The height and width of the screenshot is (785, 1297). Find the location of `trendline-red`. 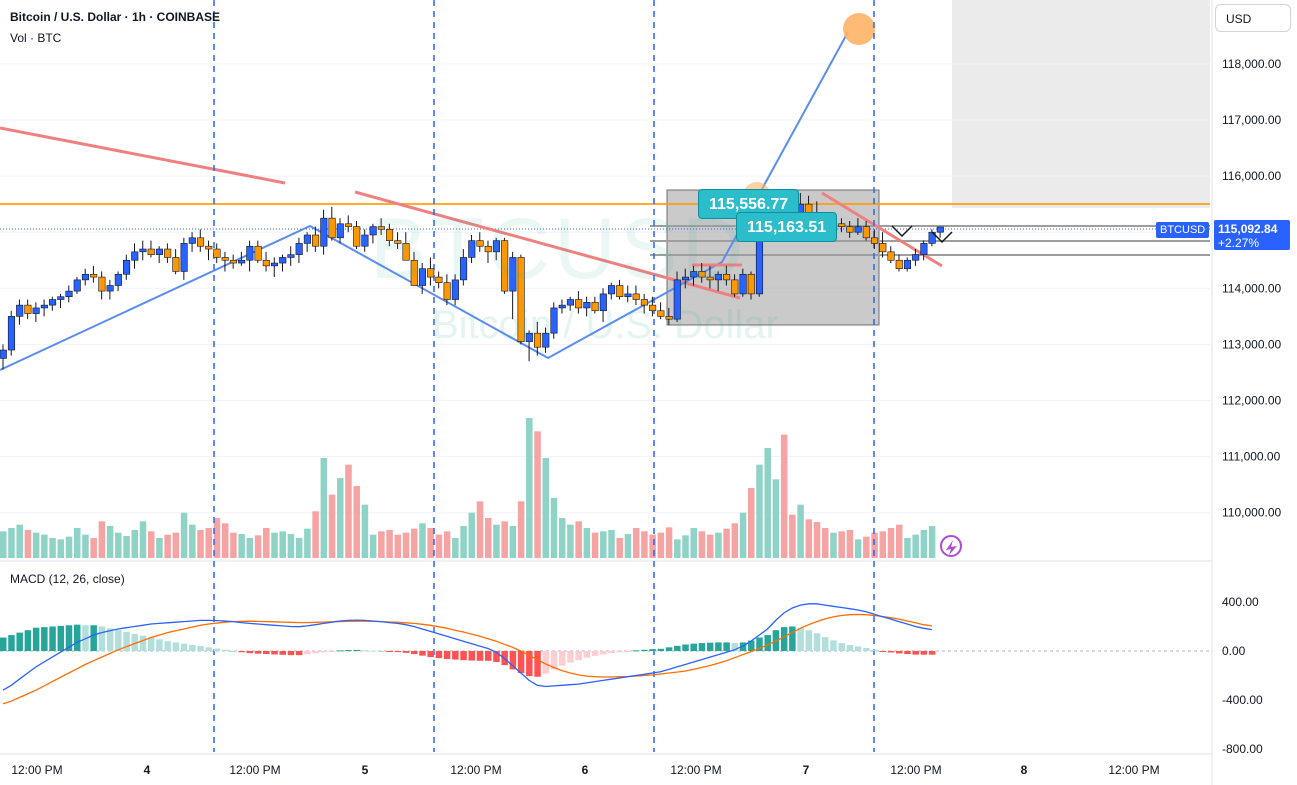

trendline-red is located at coordinates (143, 155).